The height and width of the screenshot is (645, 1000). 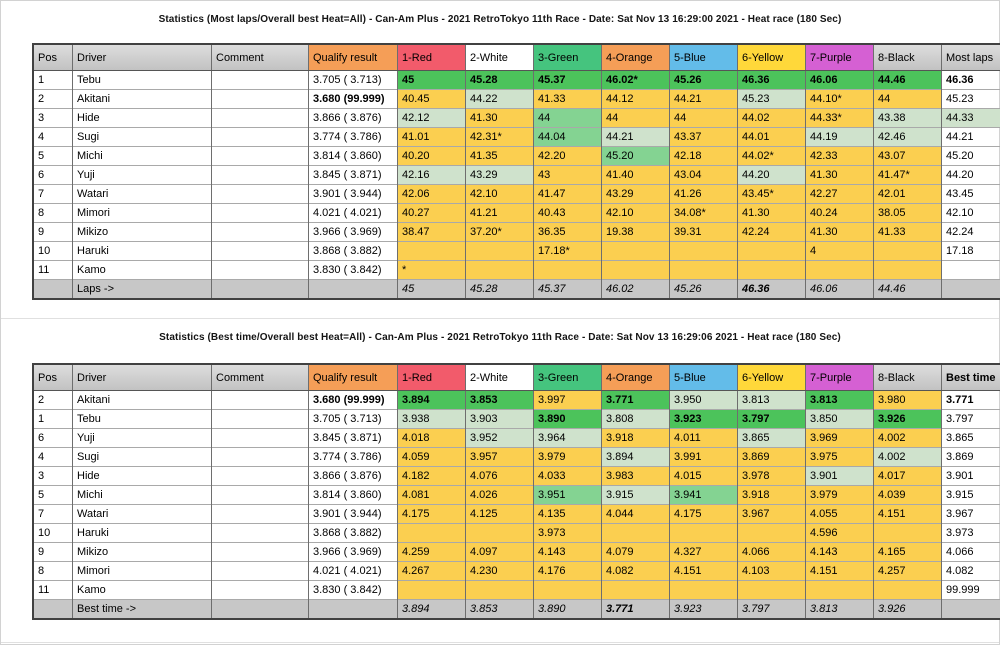 I want to click on qualify-result-cell: 4.021 ( 4.021), so click(x=353, y=213).